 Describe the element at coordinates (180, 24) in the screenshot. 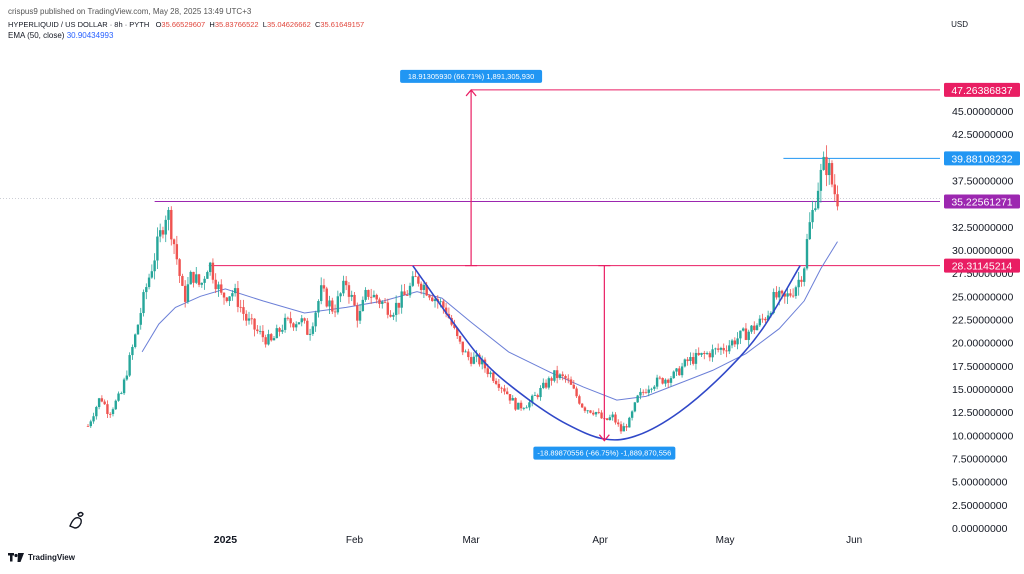

I see `ohlc-open: O35.66529607` at that location.